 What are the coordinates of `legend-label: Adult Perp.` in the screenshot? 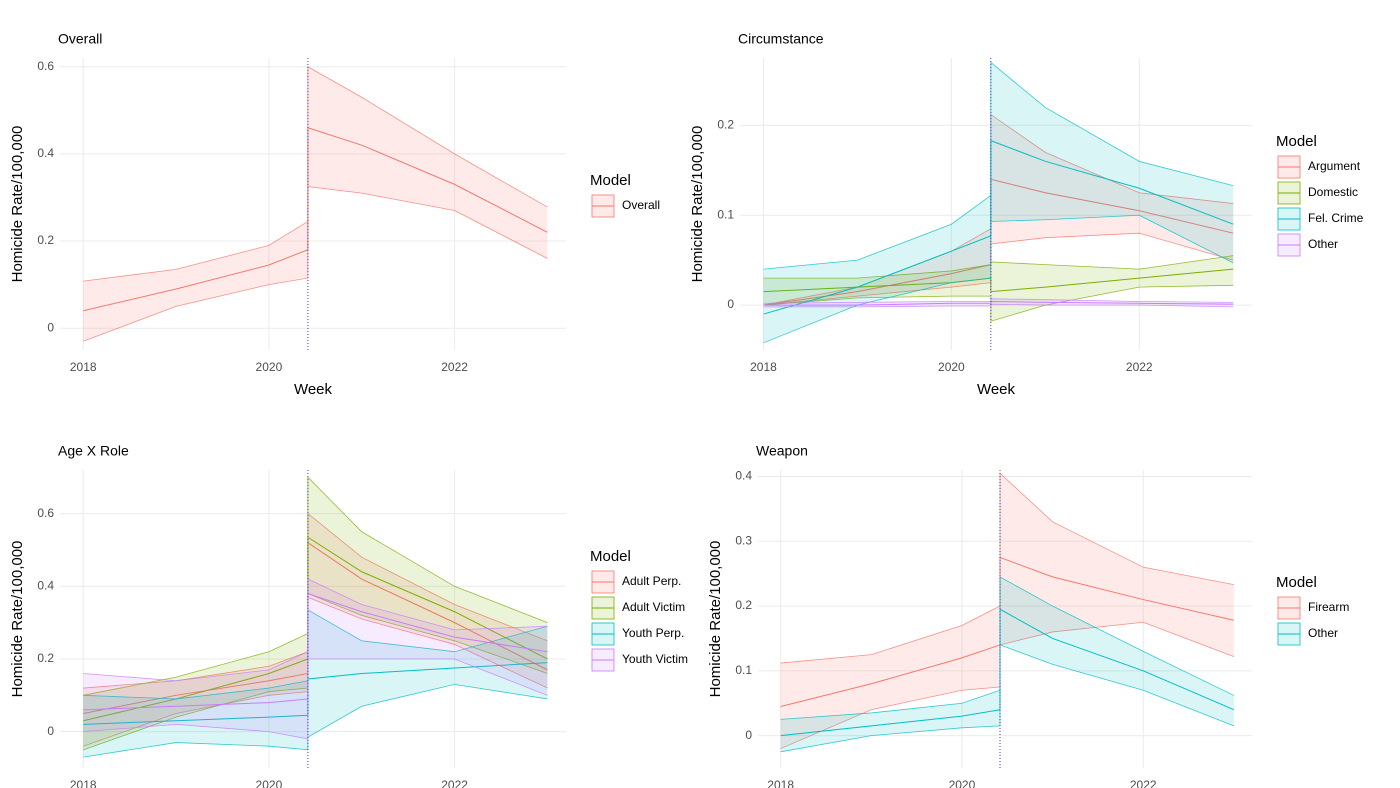 It's located at (651, 581).